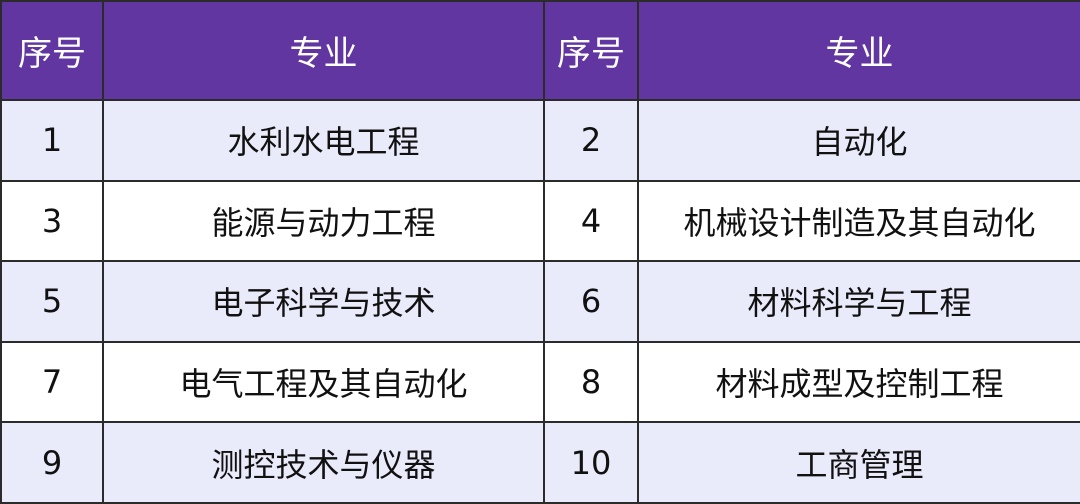  I want to click on cell-no: 6, so click(591, 301).